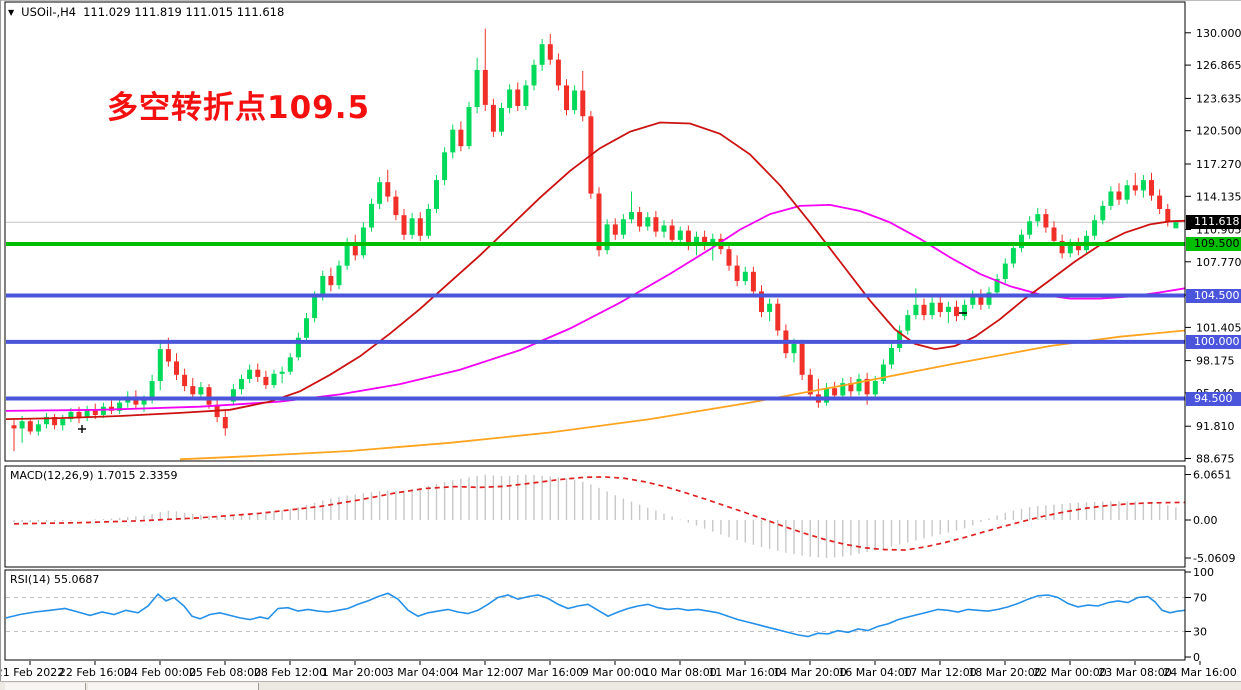  Describe the element at coordinates (1134, 672) in the screenshot. I see `time-axis-label: 23 Mar 08:00` at that location.